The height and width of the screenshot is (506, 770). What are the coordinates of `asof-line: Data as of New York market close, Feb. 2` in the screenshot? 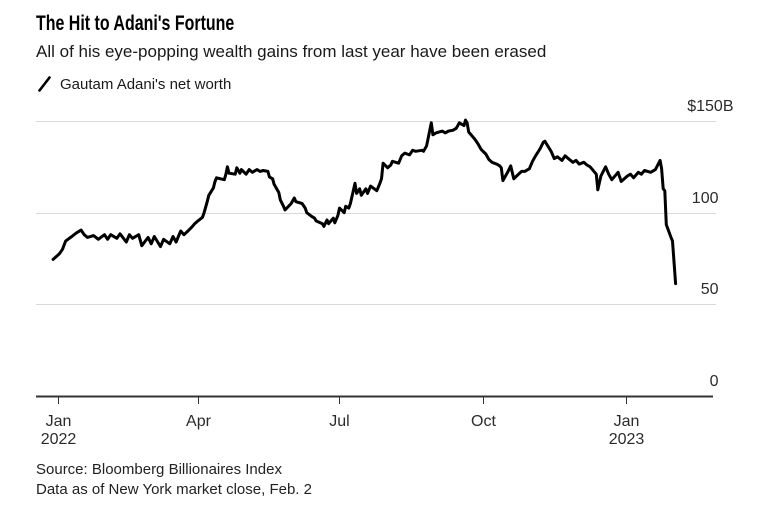 It's located at (174, 489).